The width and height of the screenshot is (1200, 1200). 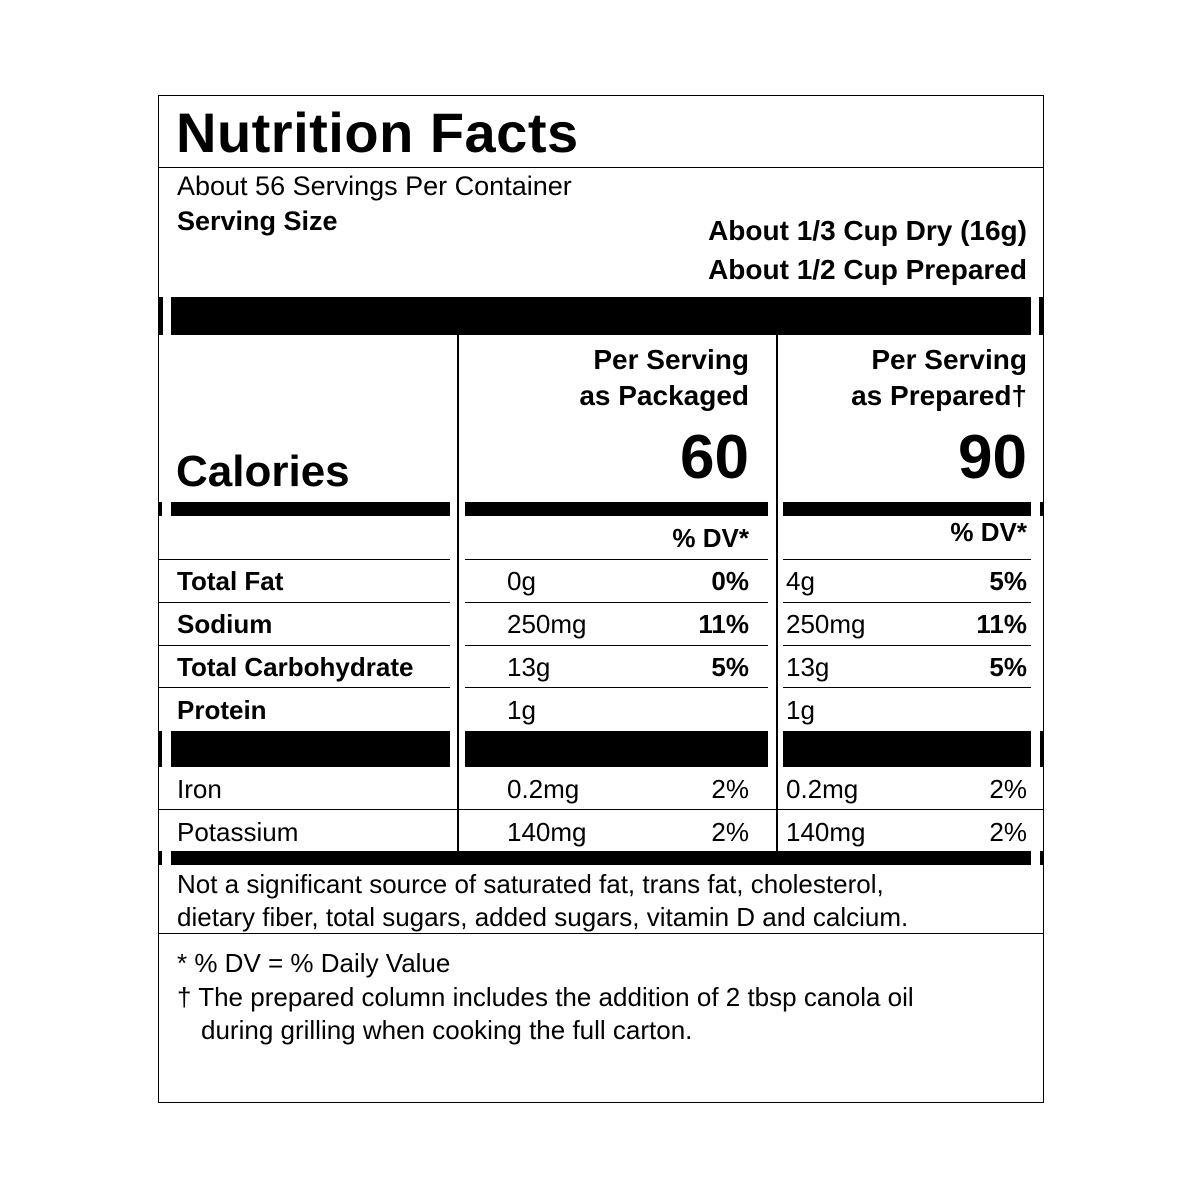 I want to click on packaged-amount: 13g, so click(x=529, y=667).